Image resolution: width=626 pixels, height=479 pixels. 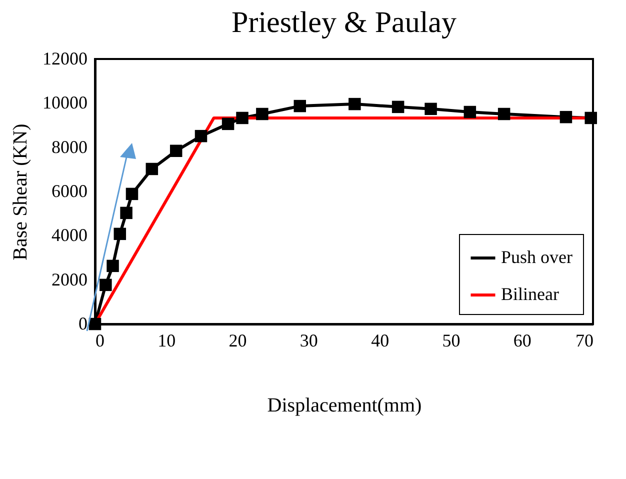 What do you see at coordinates (100, 340) in the screenshot?
I see `x-tick-label: 0` at bounding box center [100, 340].